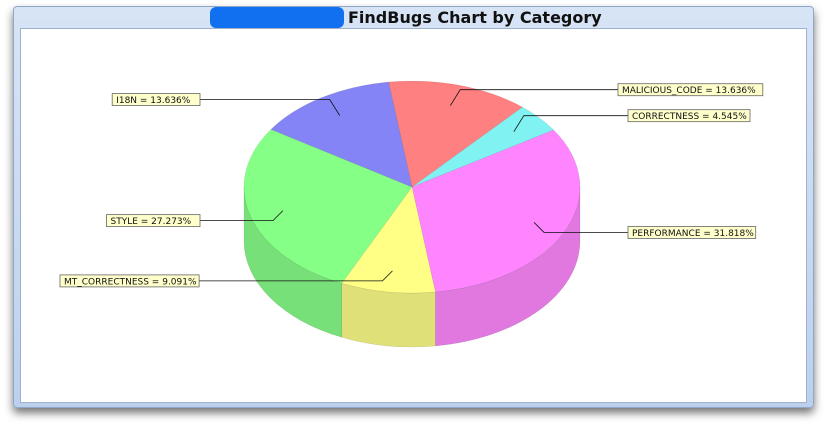  I want to click on label-text: MT_CORRECTNESS = 9.091%, so click(130, 282).